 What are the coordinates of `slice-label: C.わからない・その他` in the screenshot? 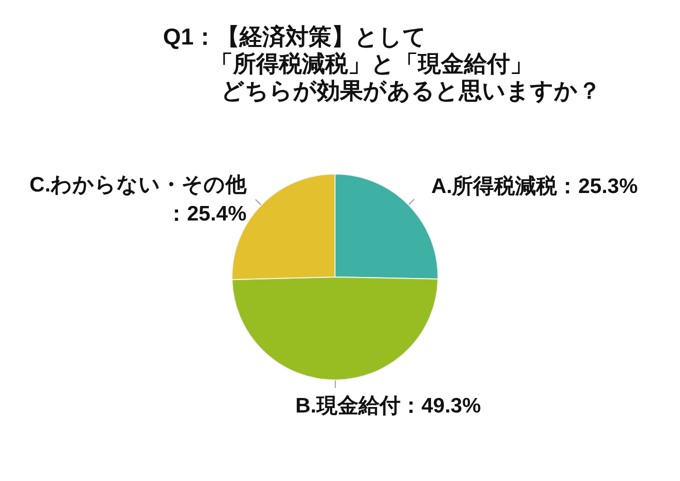 It's located at (139, 185).